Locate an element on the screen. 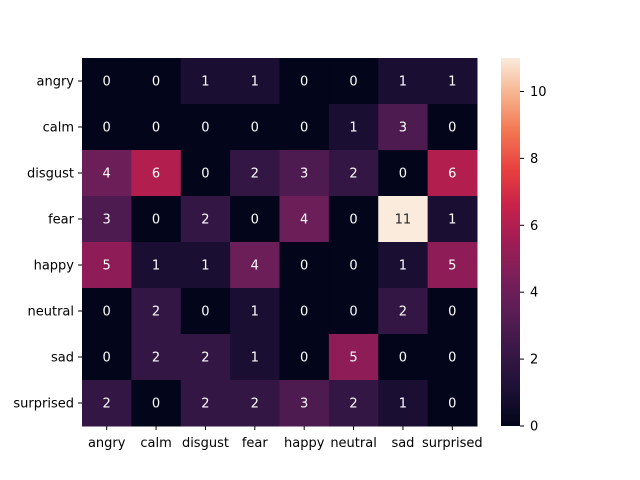 The width and height of the screenshot is (640, 480). x-tick-label: angry is located at coordinates (107, 443).